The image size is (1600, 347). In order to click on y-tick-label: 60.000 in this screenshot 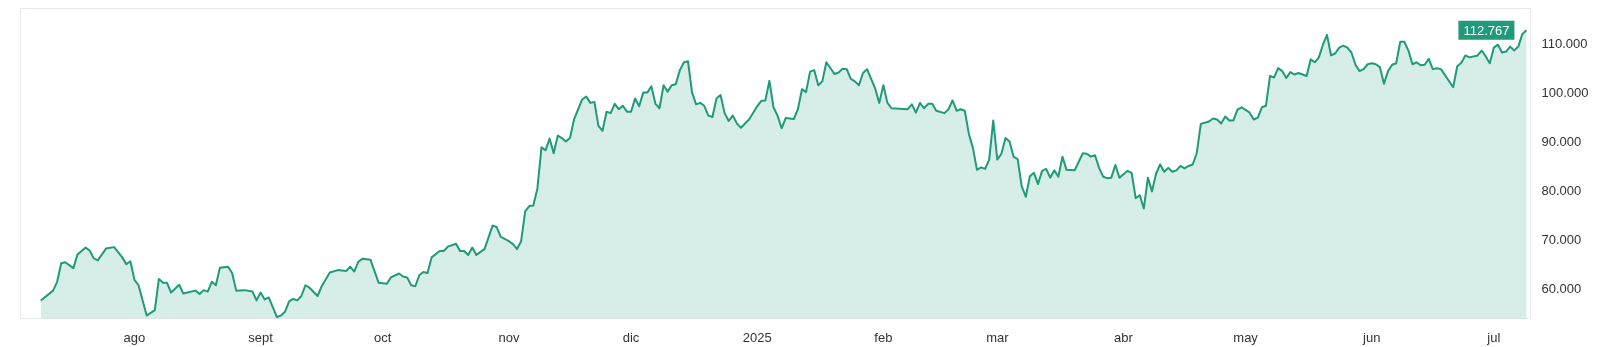, I will do `click(1561, 288)`.